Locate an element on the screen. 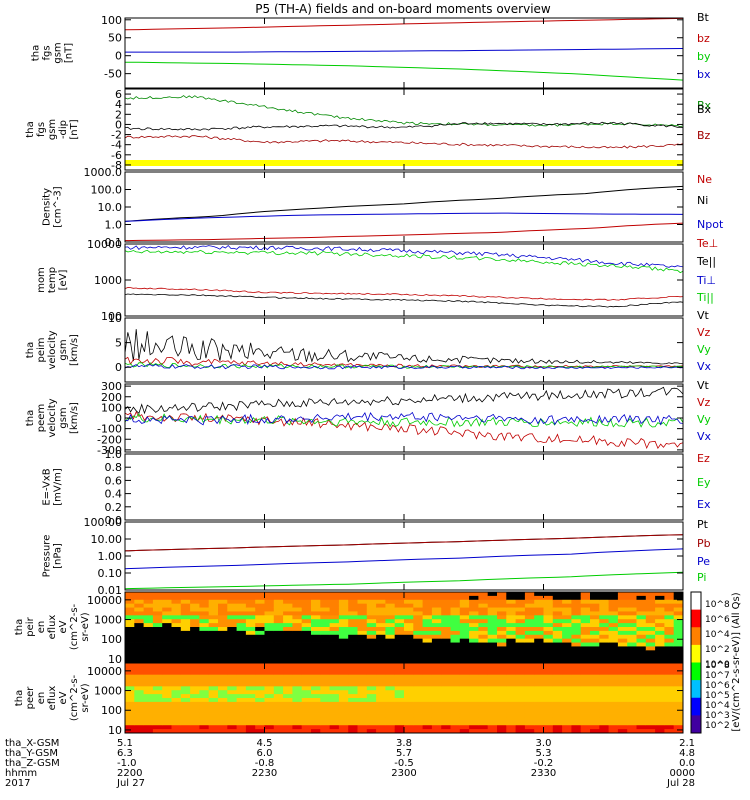 This screenshot has height=800, width=750. time-axis-value: 5.7 is located at coordinates (404, 753).